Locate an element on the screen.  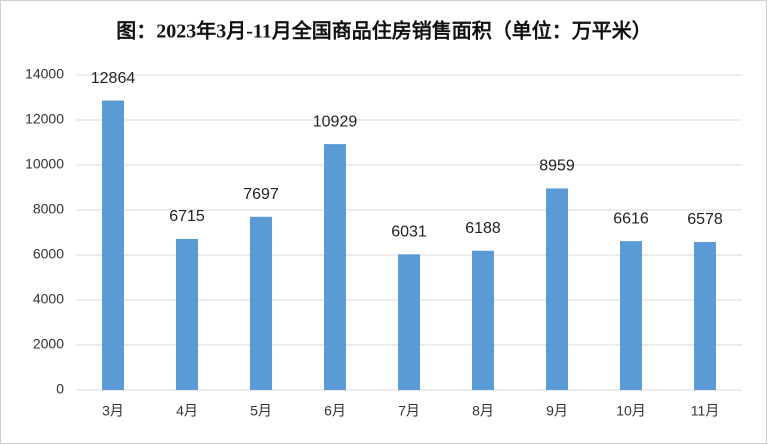
x-tick-label: 11月 is located at coordinates (705, 411).